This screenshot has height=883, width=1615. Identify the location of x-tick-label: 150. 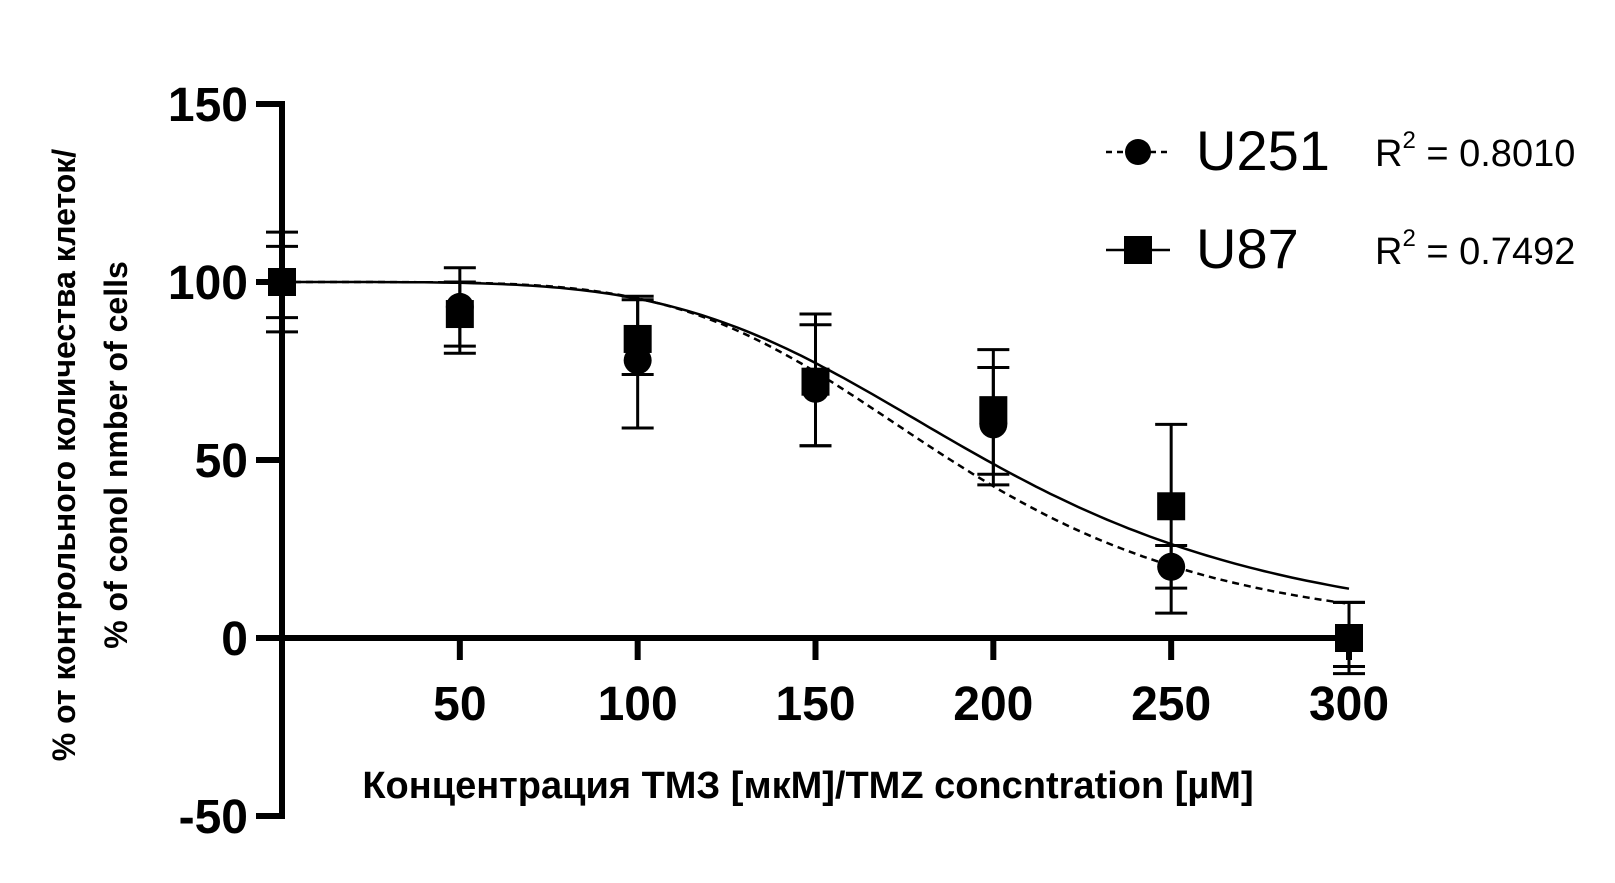
(815, 704).